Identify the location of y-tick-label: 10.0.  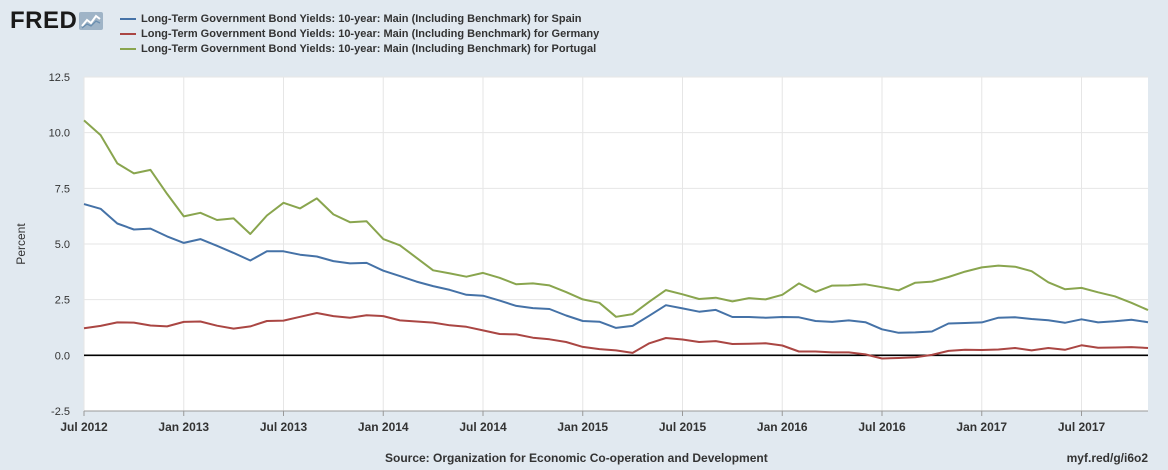
(59, 134).